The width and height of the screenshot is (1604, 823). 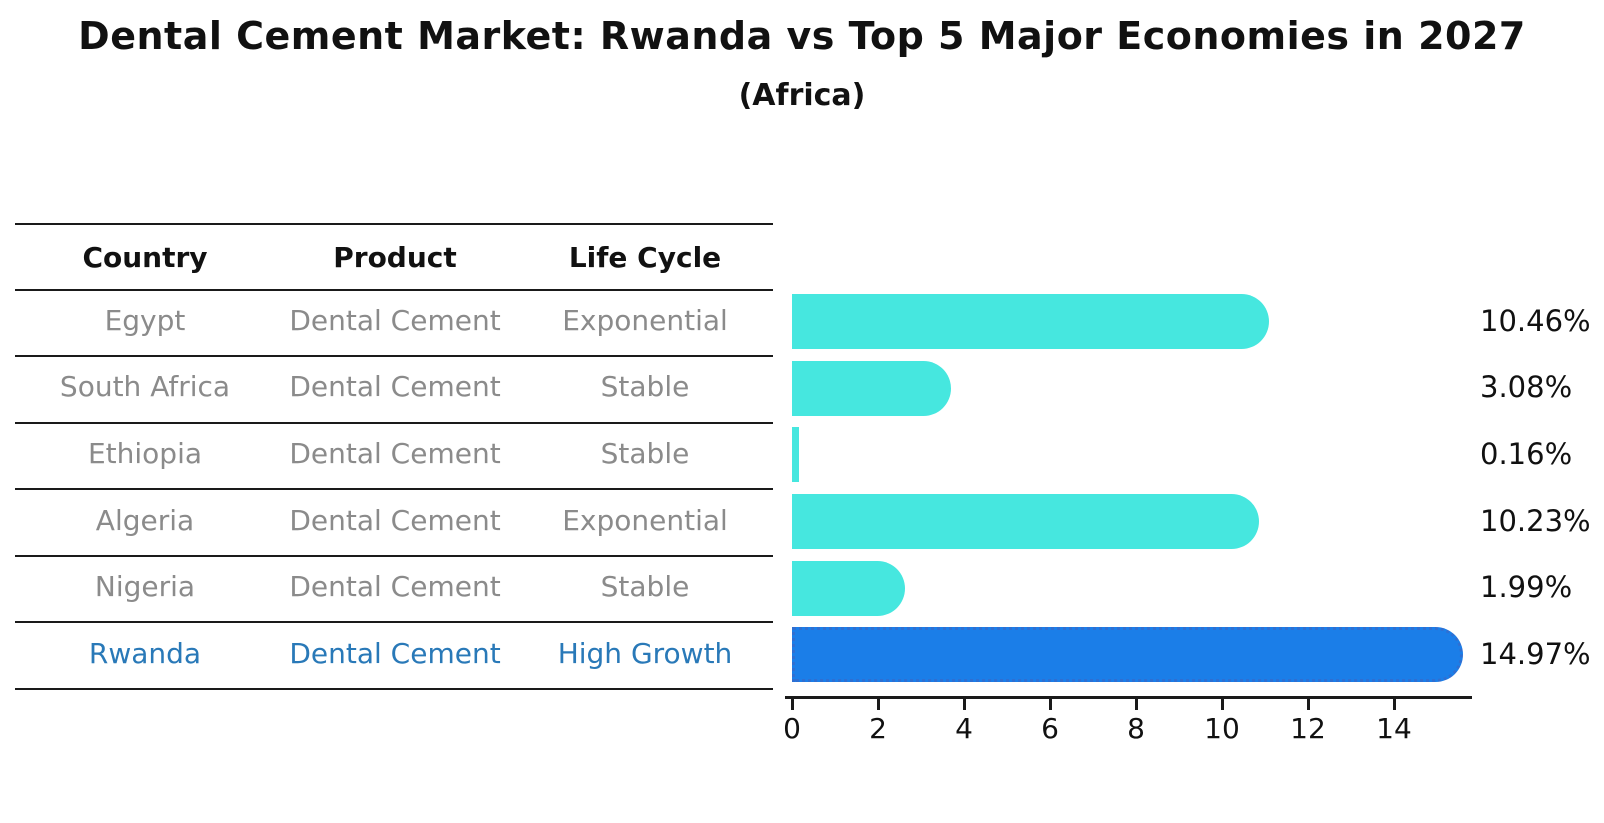 What do you see at coordinates (1308, 728) in the screenshot?
I see `x-tick-label: 12` at bounding box center [1308, 728].